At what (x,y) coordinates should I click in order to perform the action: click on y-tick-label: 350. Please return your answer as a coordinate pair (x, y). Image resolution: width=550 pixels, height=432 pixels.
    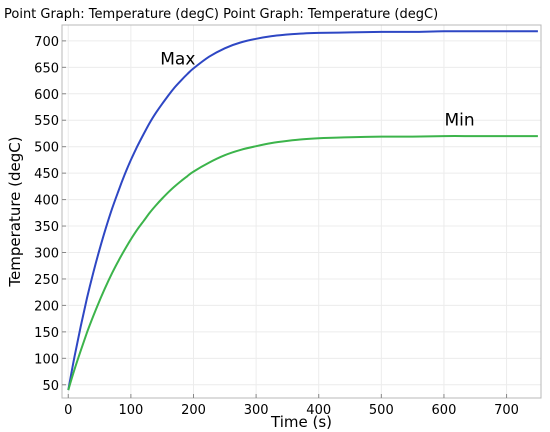
    Looking at the image, I should click on (46, 227).